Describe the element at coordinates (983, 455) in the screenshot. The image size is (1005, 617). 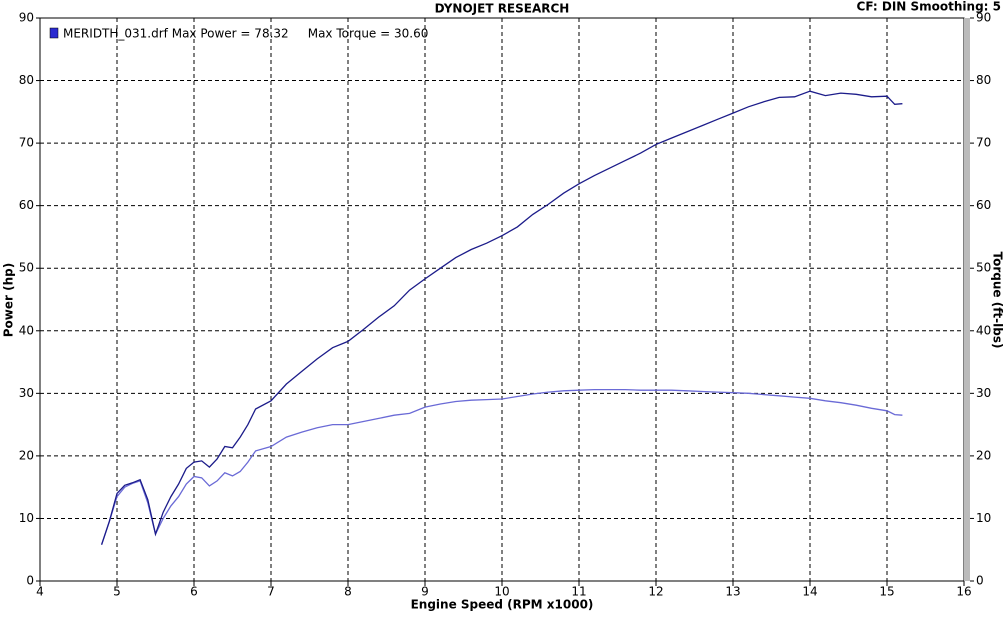
I see `y2-tick-label: 20` at that location.